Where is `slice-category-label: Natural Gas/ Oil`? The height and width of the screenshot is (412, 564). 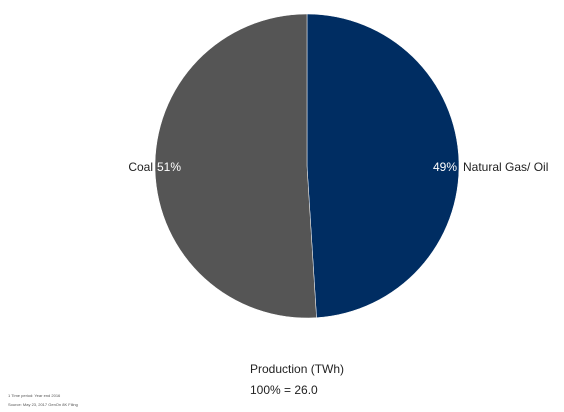
slice-category-label: Natural Gas/ Oil is located at coordinates (505, 167).